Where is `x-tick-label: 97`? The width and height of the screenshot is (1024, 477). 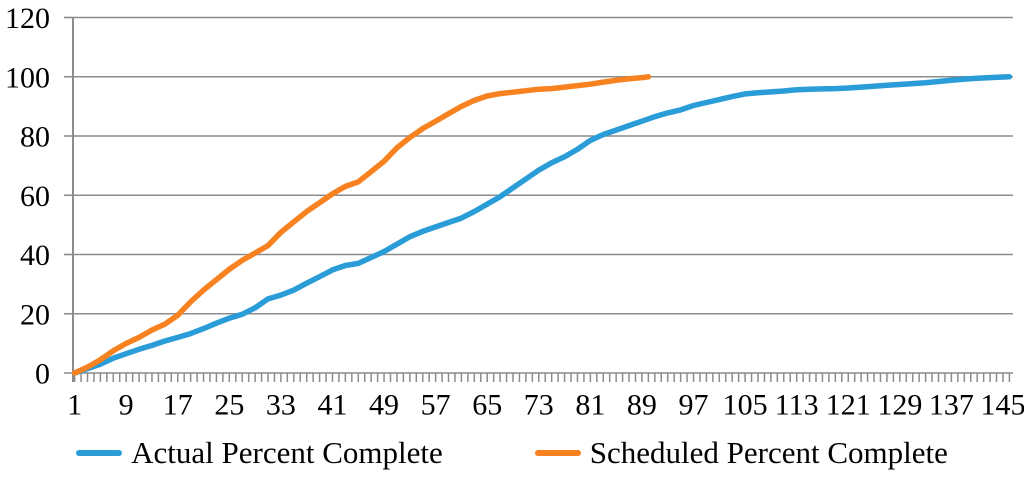
x-tick-label: 97 is located at coordinates (694, 405).